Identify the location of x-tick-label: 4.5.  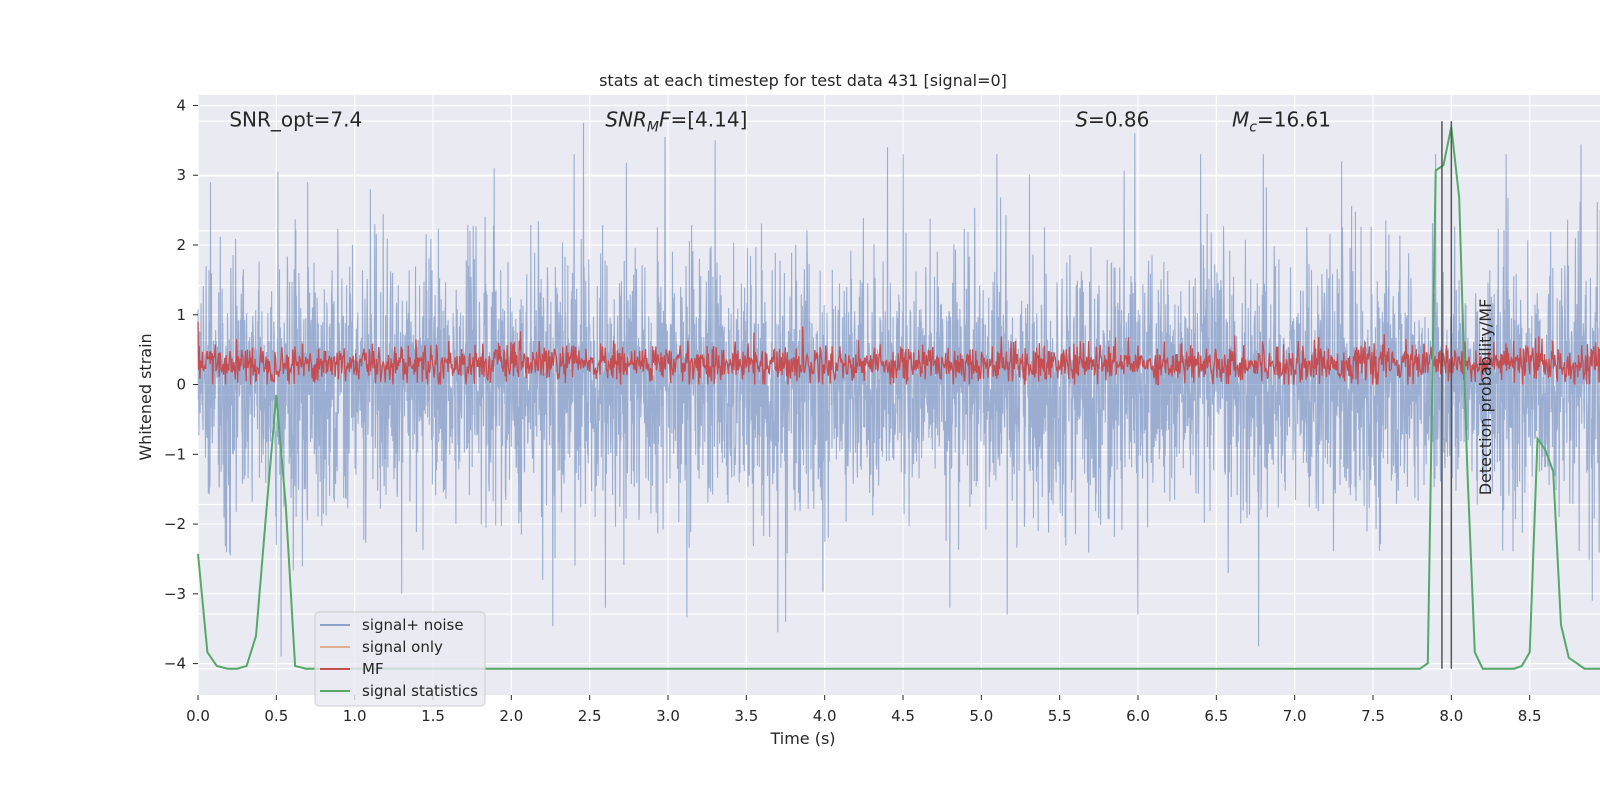
(903, 716).